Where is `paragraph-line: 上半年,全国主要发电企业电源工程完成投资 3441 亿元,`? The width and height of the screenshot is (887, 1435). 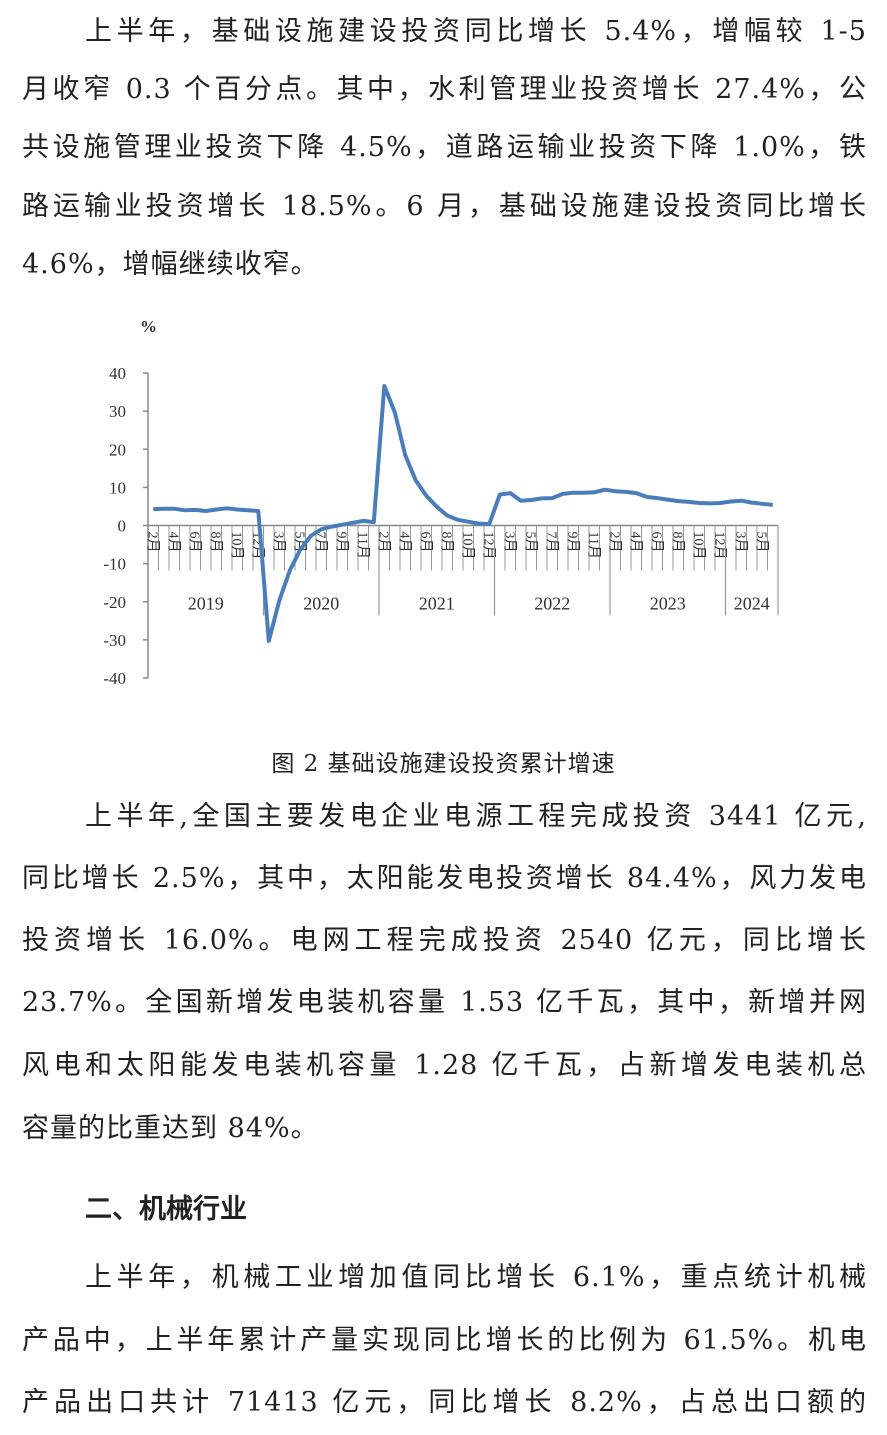 paragraph-line: 上半年,全国主要发电企业电源工程完成投资 3441 亿元, is located at coordinates (476, 816).